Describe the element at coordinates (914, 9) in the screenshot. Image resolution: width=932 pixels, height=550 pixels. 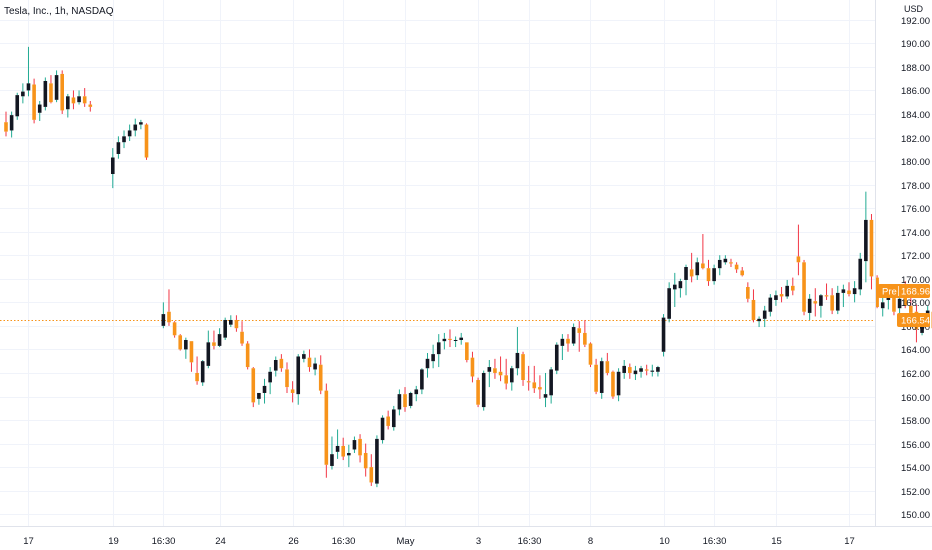
I see `currency-label: USD` at that location.